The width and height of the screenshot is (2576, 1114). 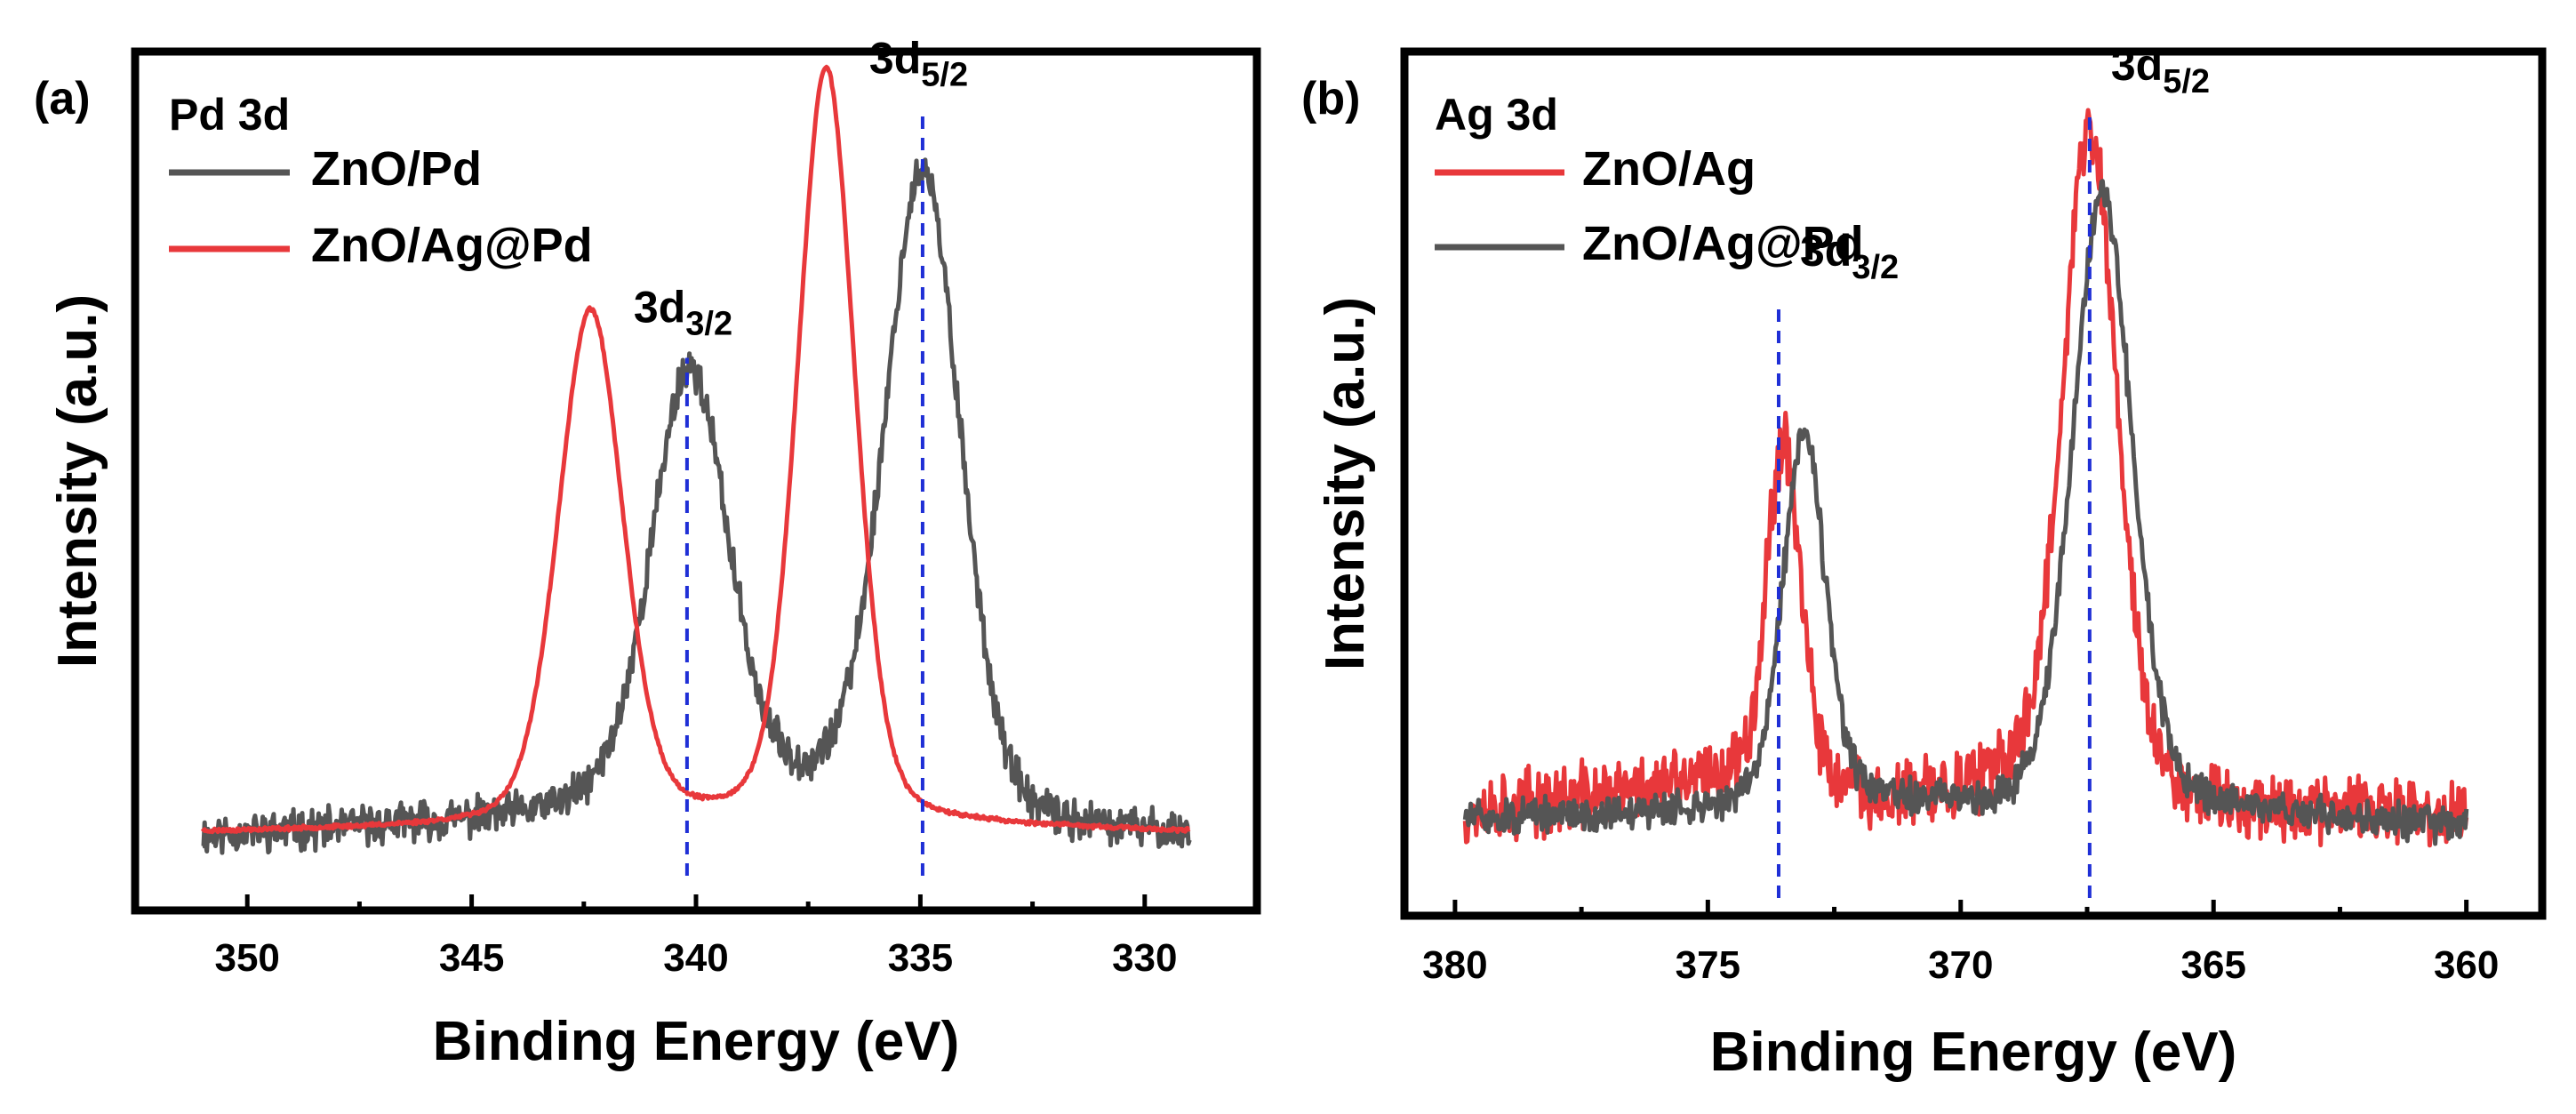 What do you see at coordinates (1144, 958) in the screenshot?
I see `x-tick-label: 330` at bounding box center [1144, 958].